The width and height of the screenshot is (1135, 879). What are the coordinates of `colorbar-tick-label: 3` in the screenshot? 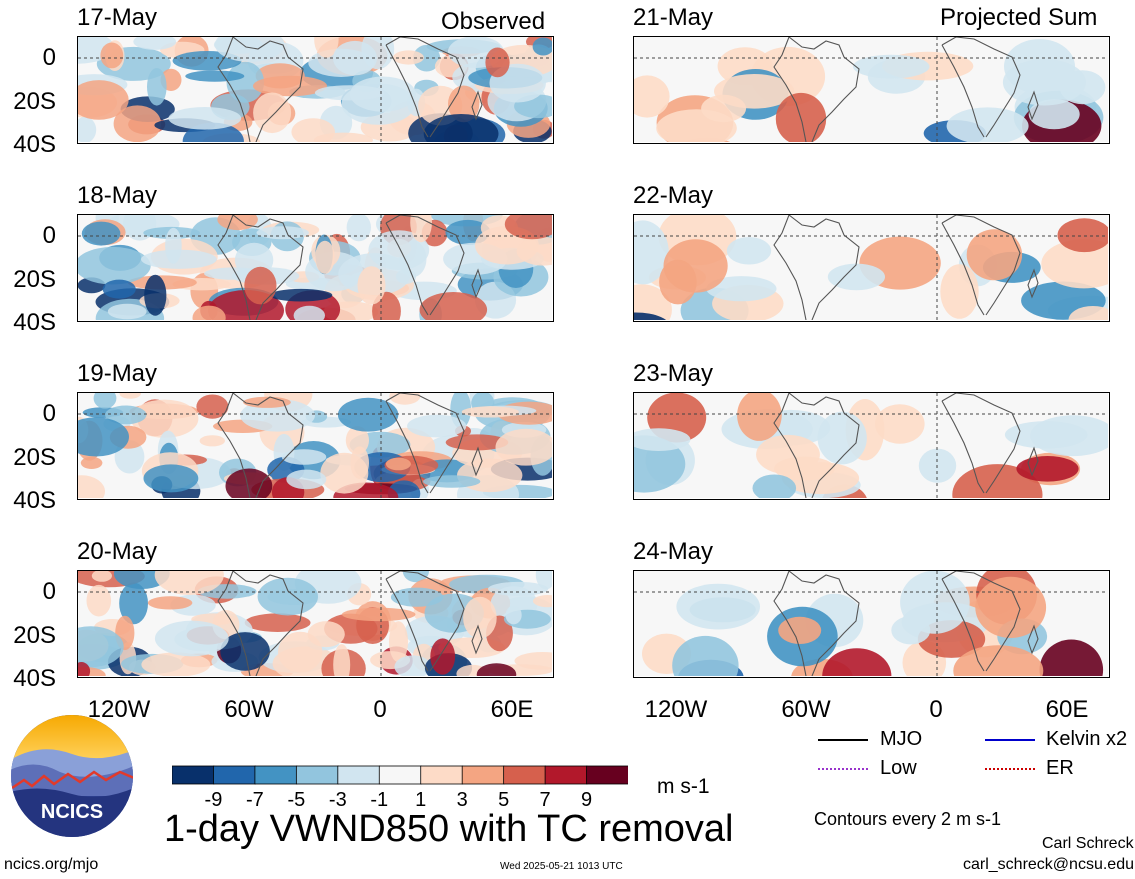 It's located at (462, 800).